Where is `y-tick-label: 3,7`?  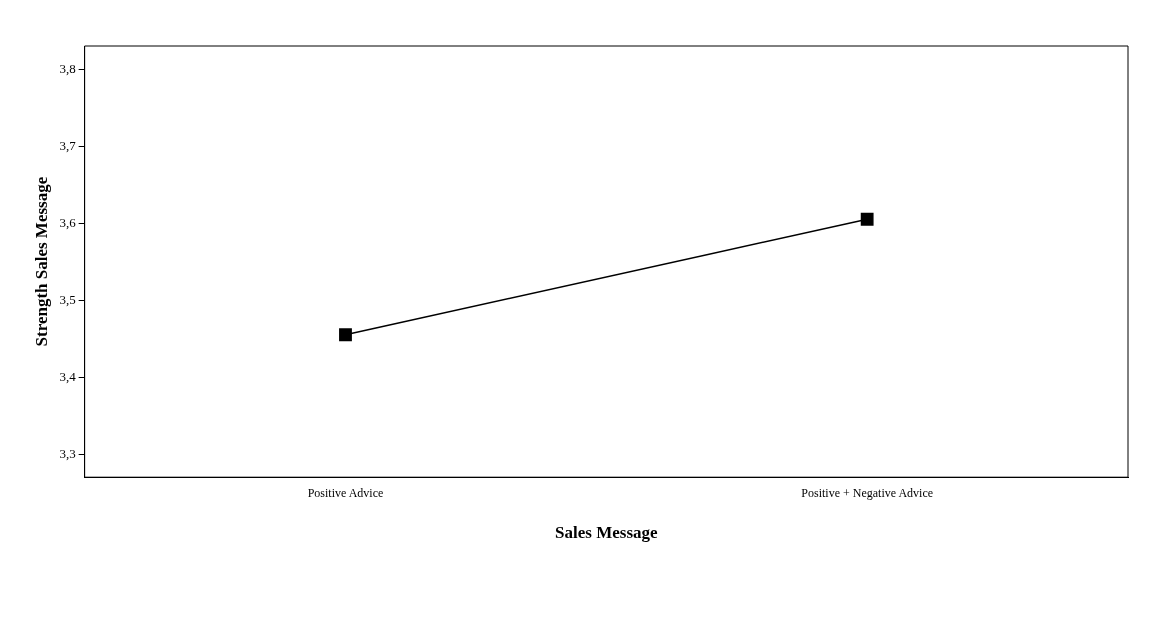 y-tick-label: 3,7 is located at coordinates (68, 145).